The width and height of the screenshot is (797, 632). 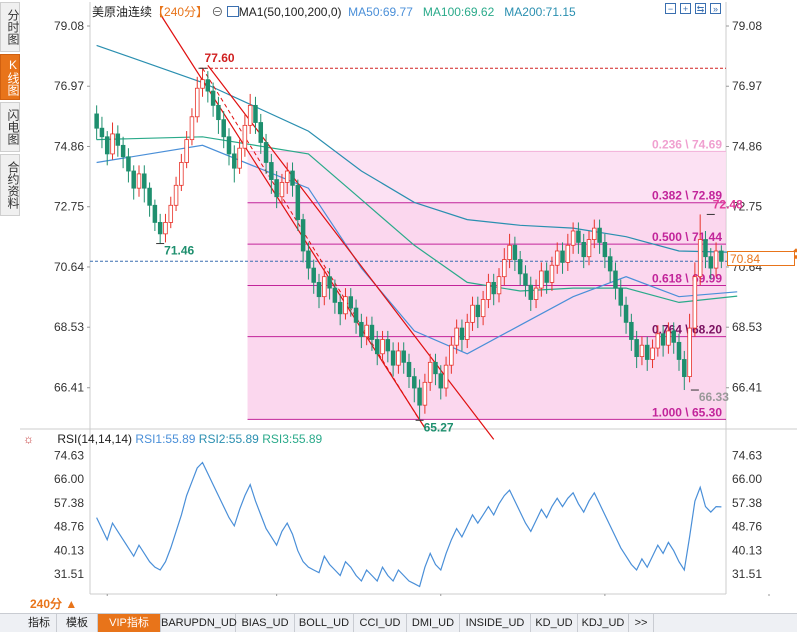 I want to click on fib-label-0.618: 0.618 \ 69.99, so click(x=687, y=279).